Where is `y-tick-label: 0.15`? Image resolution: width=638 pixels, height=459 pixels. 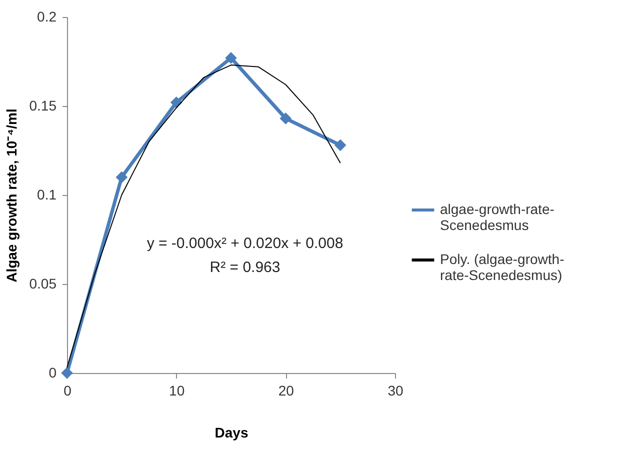 y-tick-label: 0.15 is located at coordinates (43, 106).